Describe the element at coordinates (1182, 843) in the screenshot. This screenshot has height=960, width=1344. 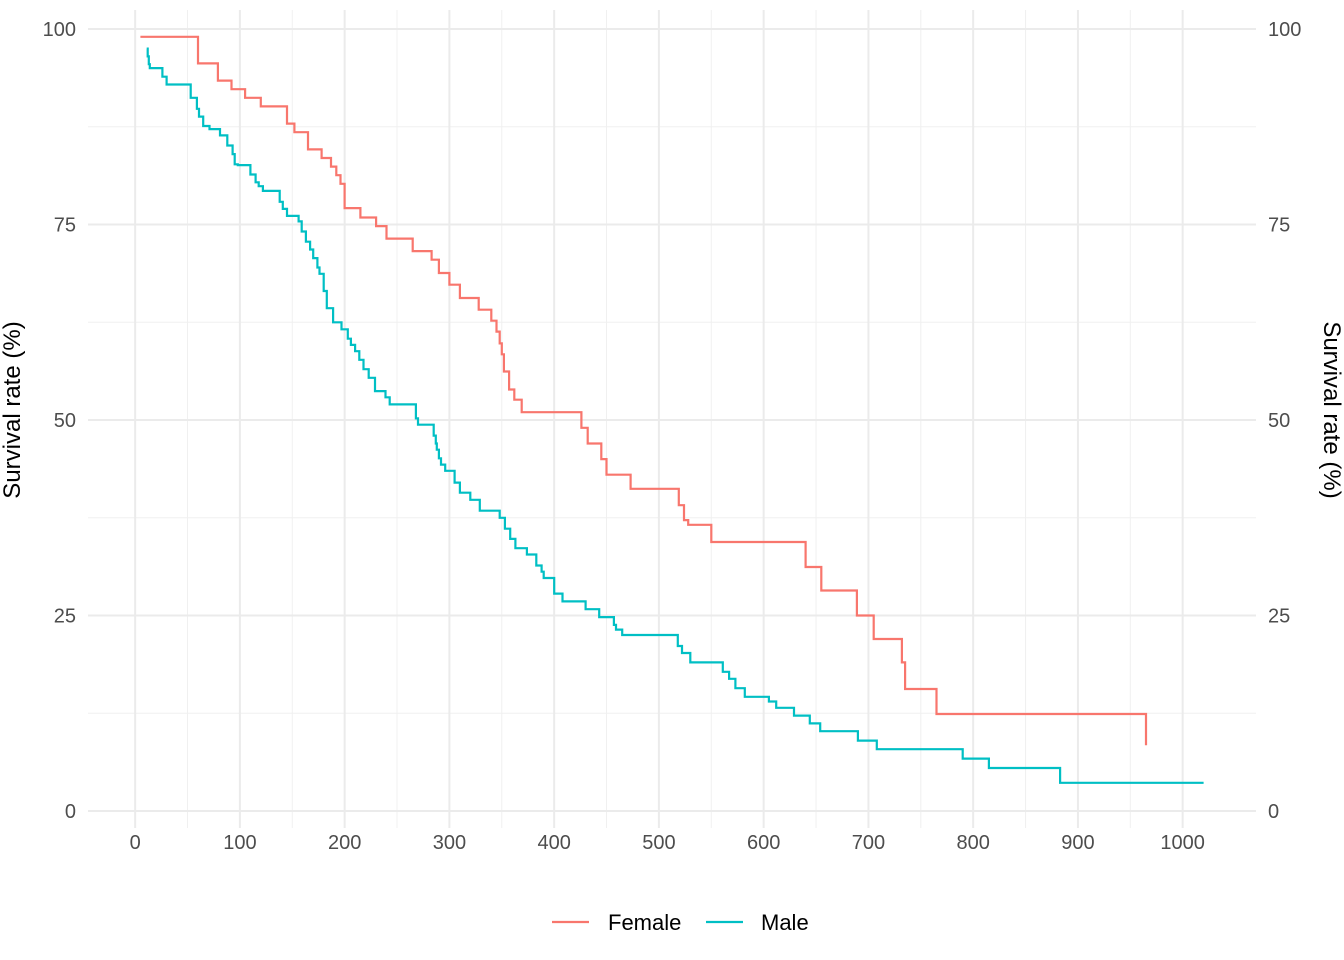
I see `x-tick-label: 1000` at that location.